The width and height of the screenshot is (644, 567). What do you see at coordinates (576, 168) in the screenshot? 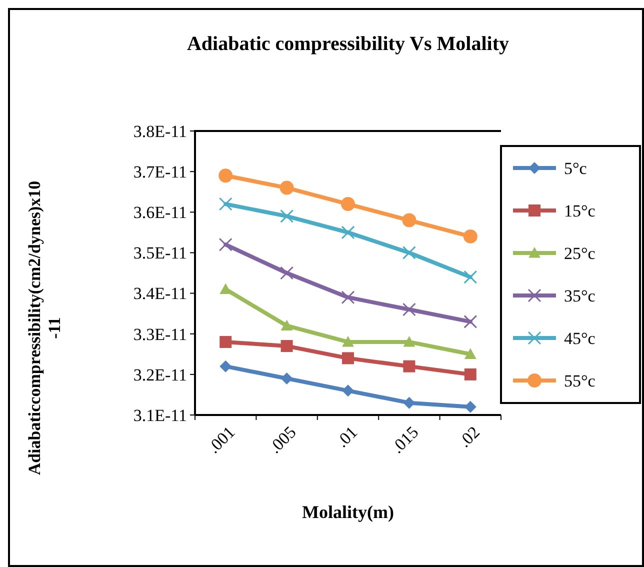
I see `legend-label: 5°c` at bounding box center [576, 168].